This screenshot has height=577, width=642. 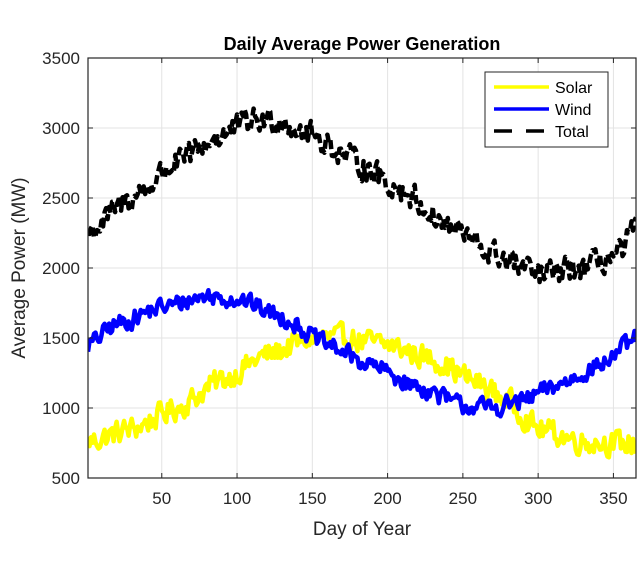 What do you see at coordinates (546, 109) in the screenshot?
I see `legend: Solar Wind Total` at bounding box center [546, 109].